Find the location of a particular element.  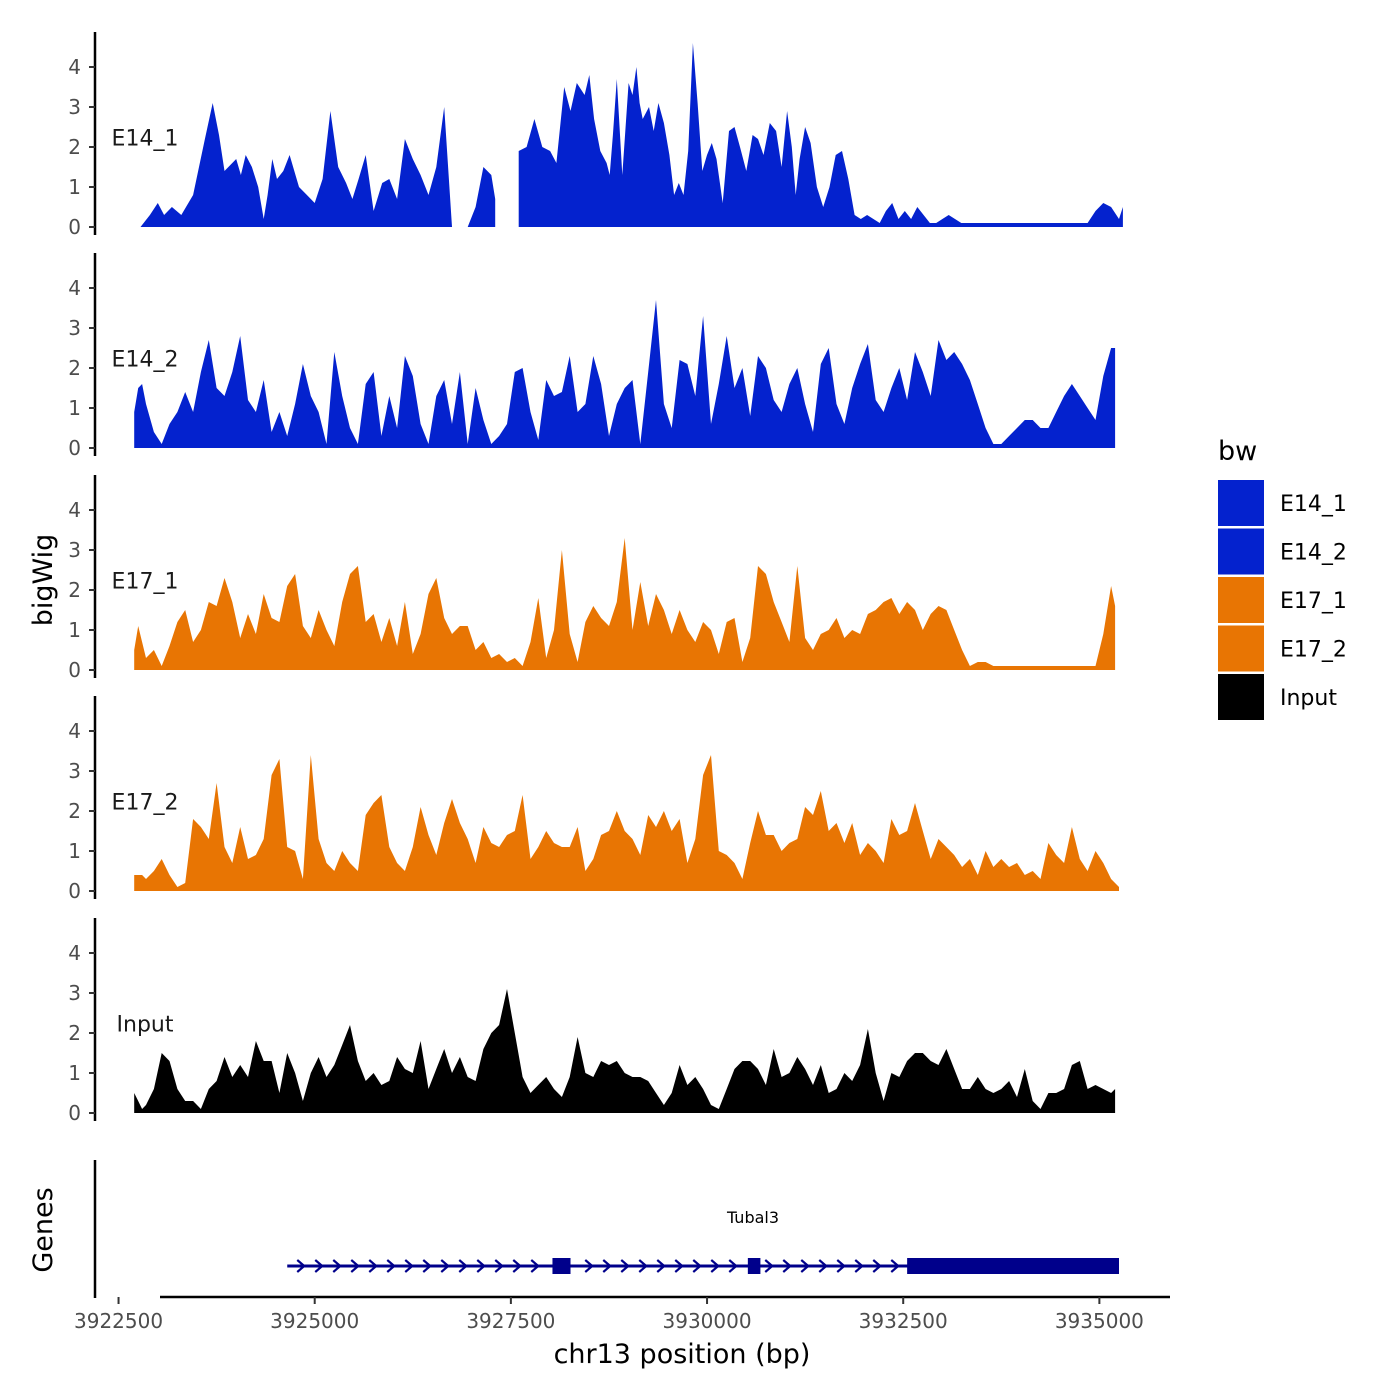

panel-e14-2: 0 1 2 3 4 E14_2 is located at coordinates (592, 356).